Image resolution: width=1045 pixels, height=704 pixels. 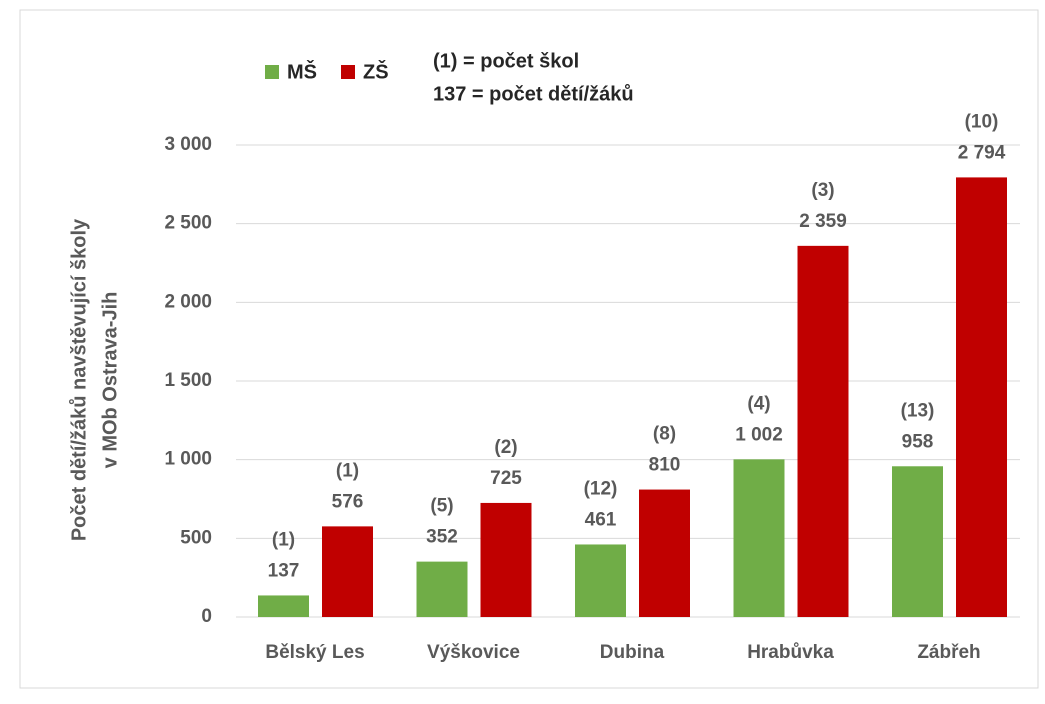 I want to click on legend-label: ZŠ, so click(x=376, y=71).